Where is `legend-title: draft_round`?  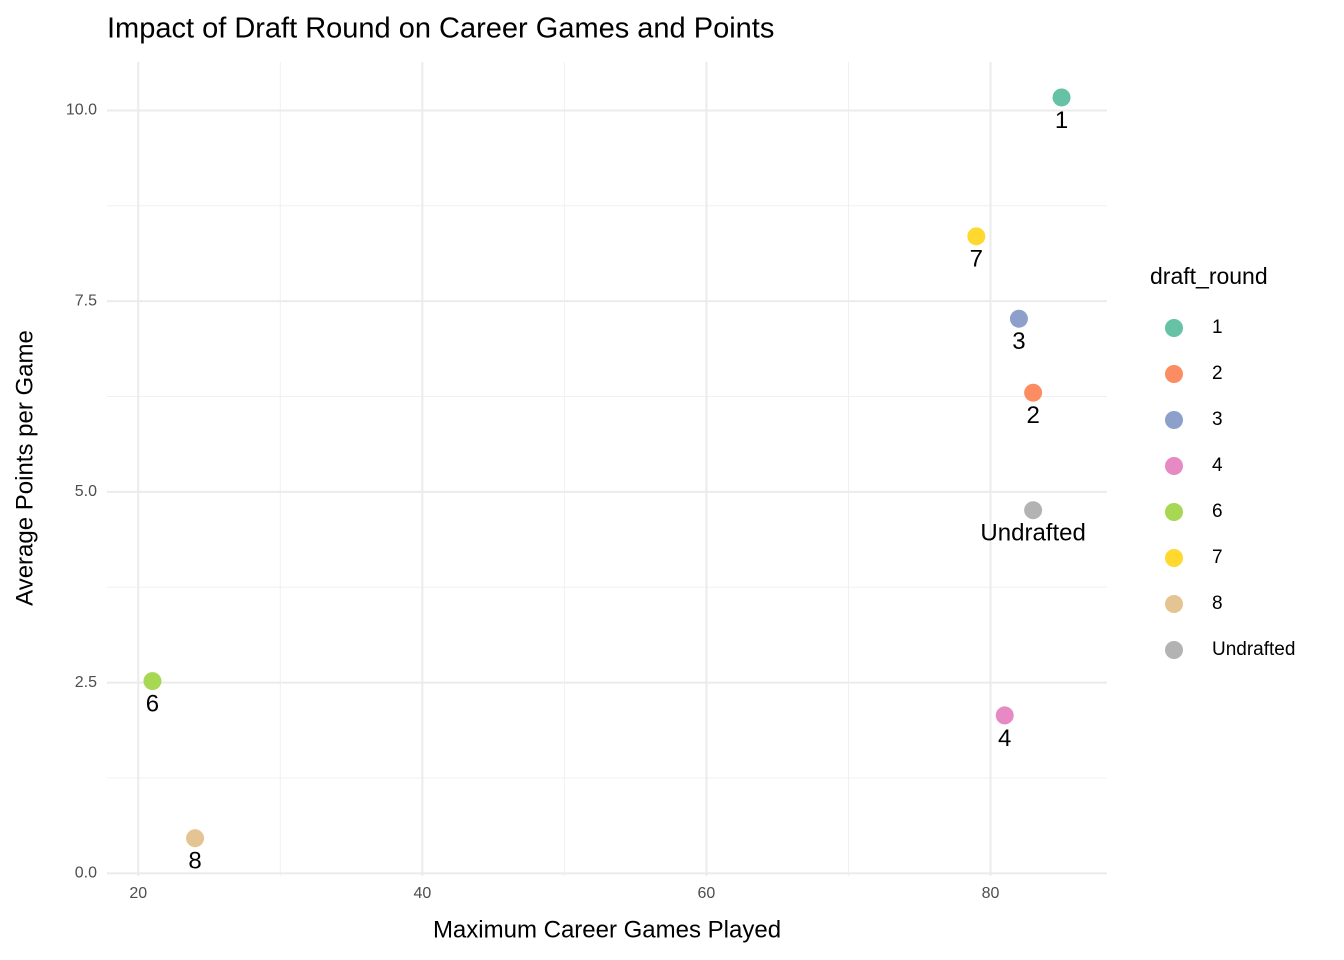 legend-title: draft_round is located at coordinates (1209, 276).